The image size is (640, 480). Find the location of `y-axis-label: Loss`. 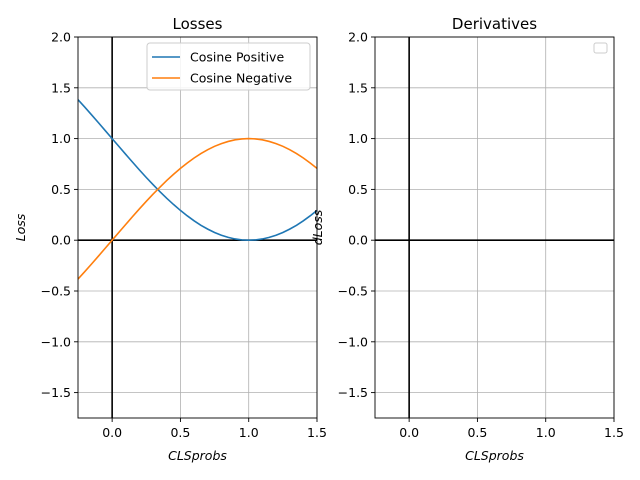

y-axis-label: Loss is located at coordinates (20, 227).